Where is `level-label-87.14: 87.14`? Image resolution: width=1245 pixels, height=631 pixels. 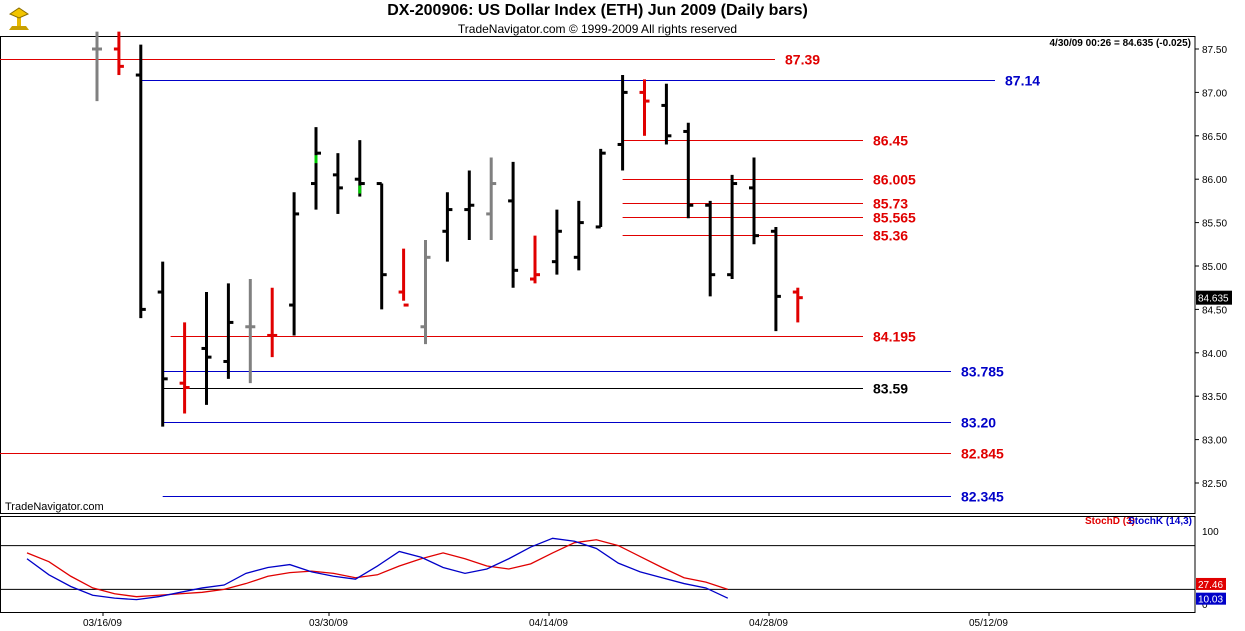
level-label-87.14: 87.14 is located at coordinates (1022, 81).